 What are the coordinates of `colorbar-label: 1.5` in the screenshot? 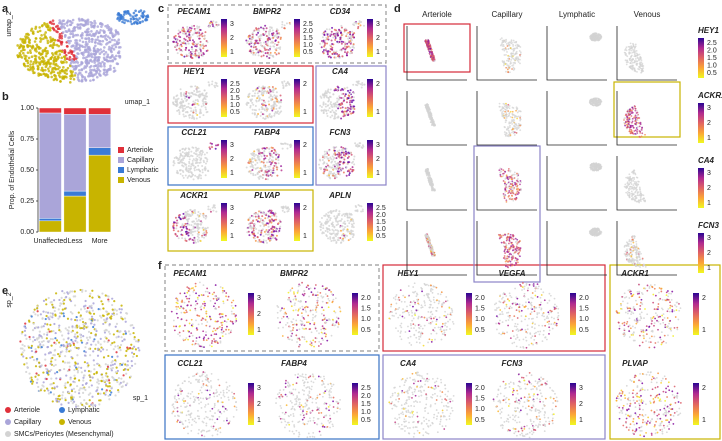 It's located at (712, 58).